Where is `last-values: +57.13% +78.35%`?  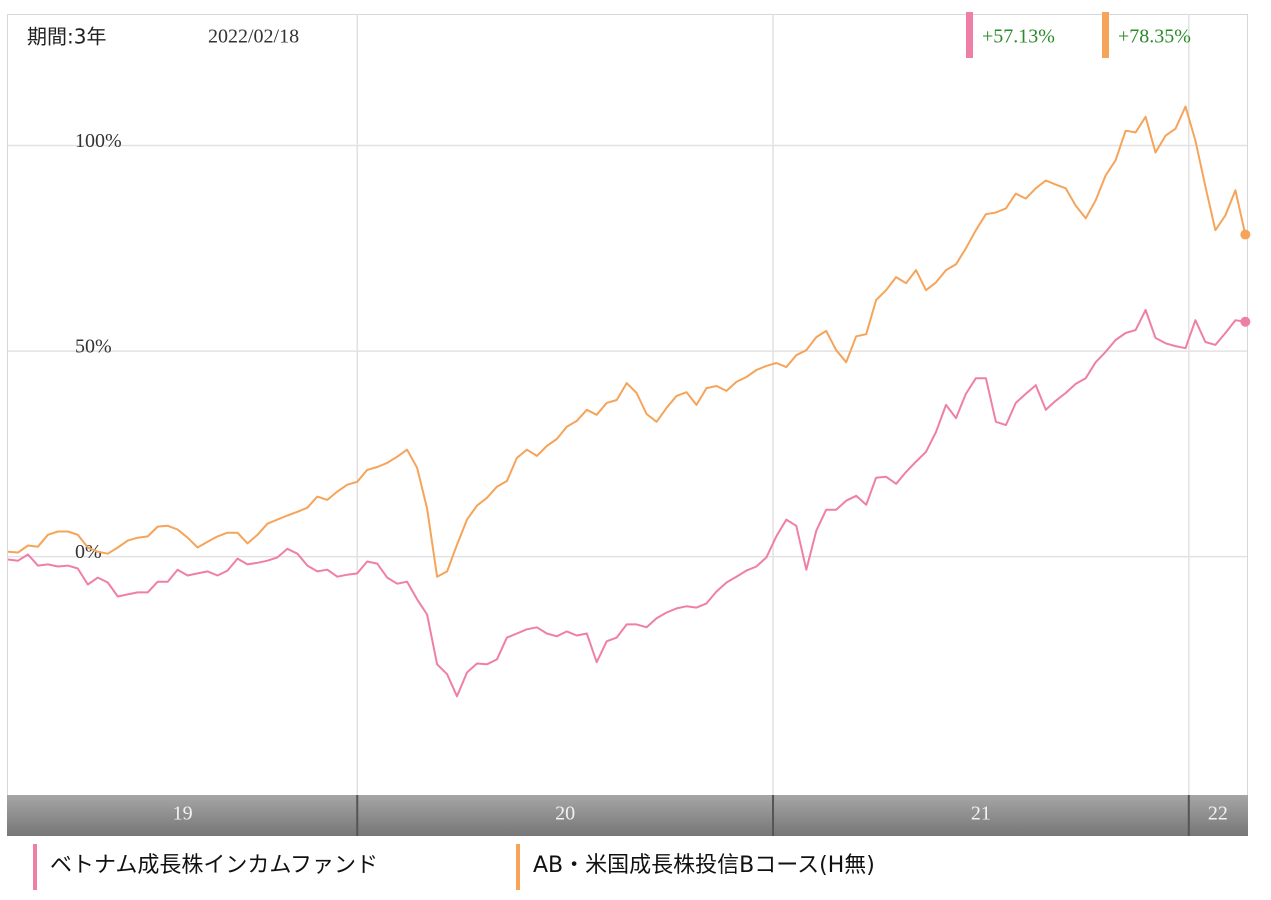 last-values: +57.13% +78.35% is located at coordinates (1078, 35).